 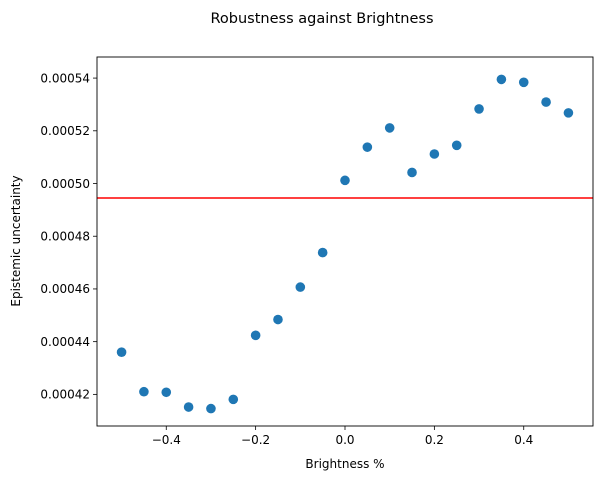 What do you see at coordinates (523, 440) in the screenshot?
I see `x-tick-label: 0.4` at bounding box center [523, 440].